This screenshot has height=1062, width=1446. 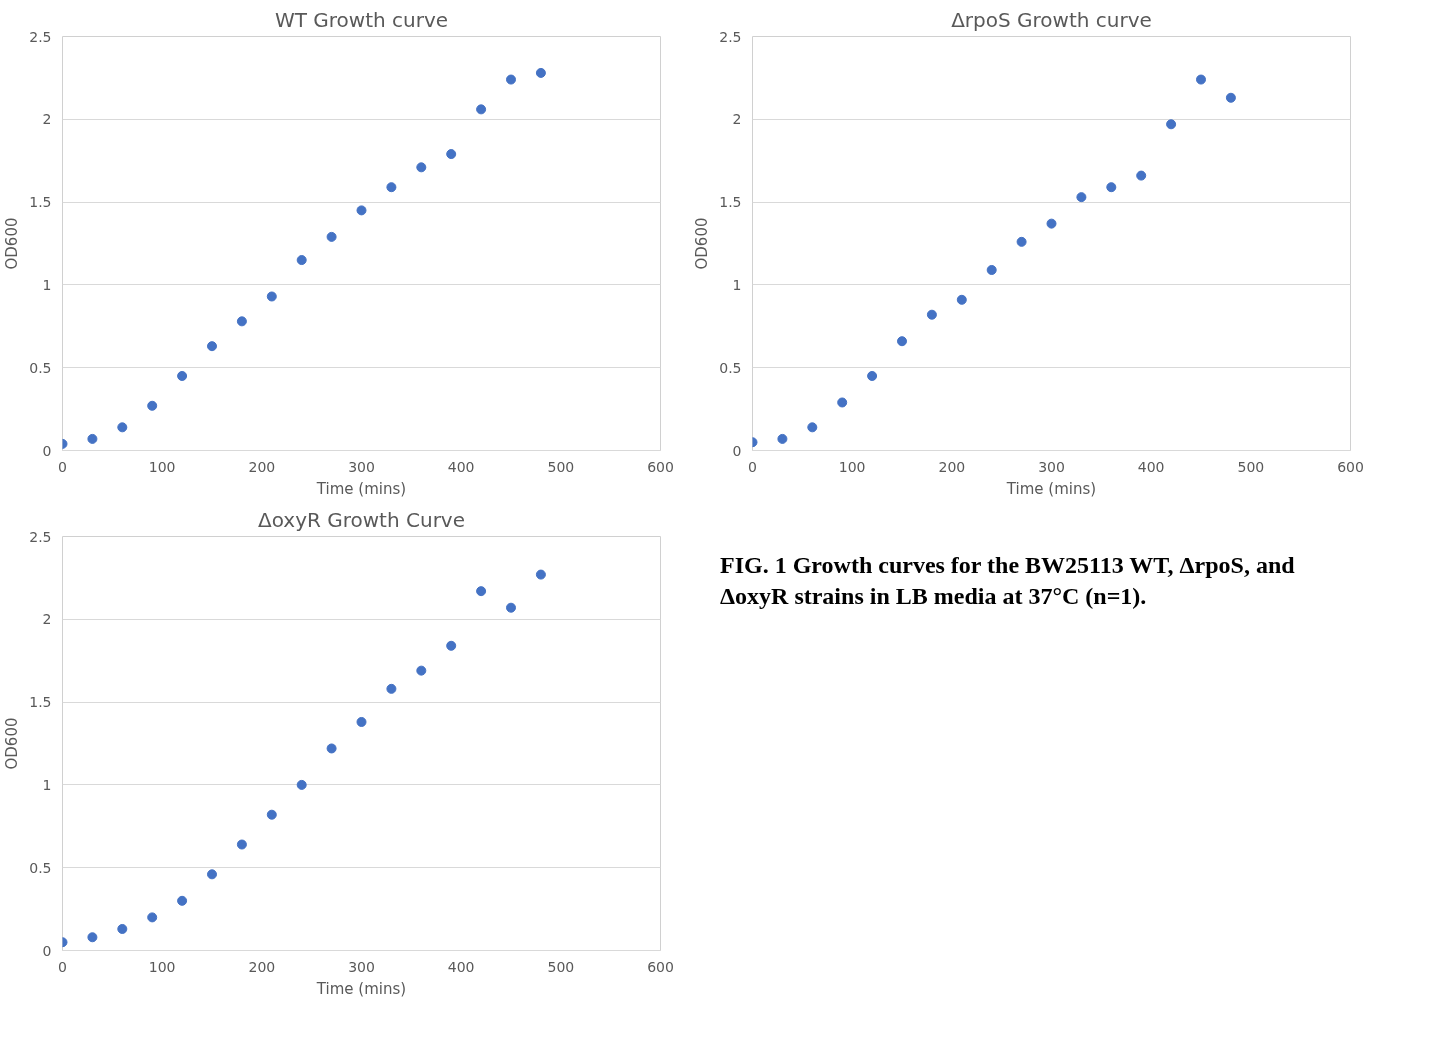 What do you see at coordinates (1051, 19) in the screenshot?
I see `chart-title: ΔrpoS Growth curve` at bounding box center [1051, 19].